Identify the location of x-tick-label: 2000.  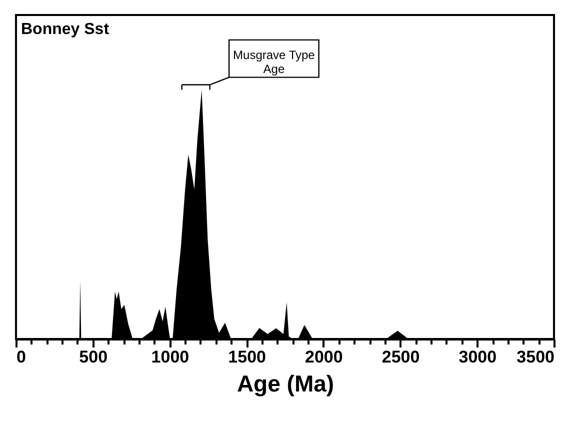
(324, 357).